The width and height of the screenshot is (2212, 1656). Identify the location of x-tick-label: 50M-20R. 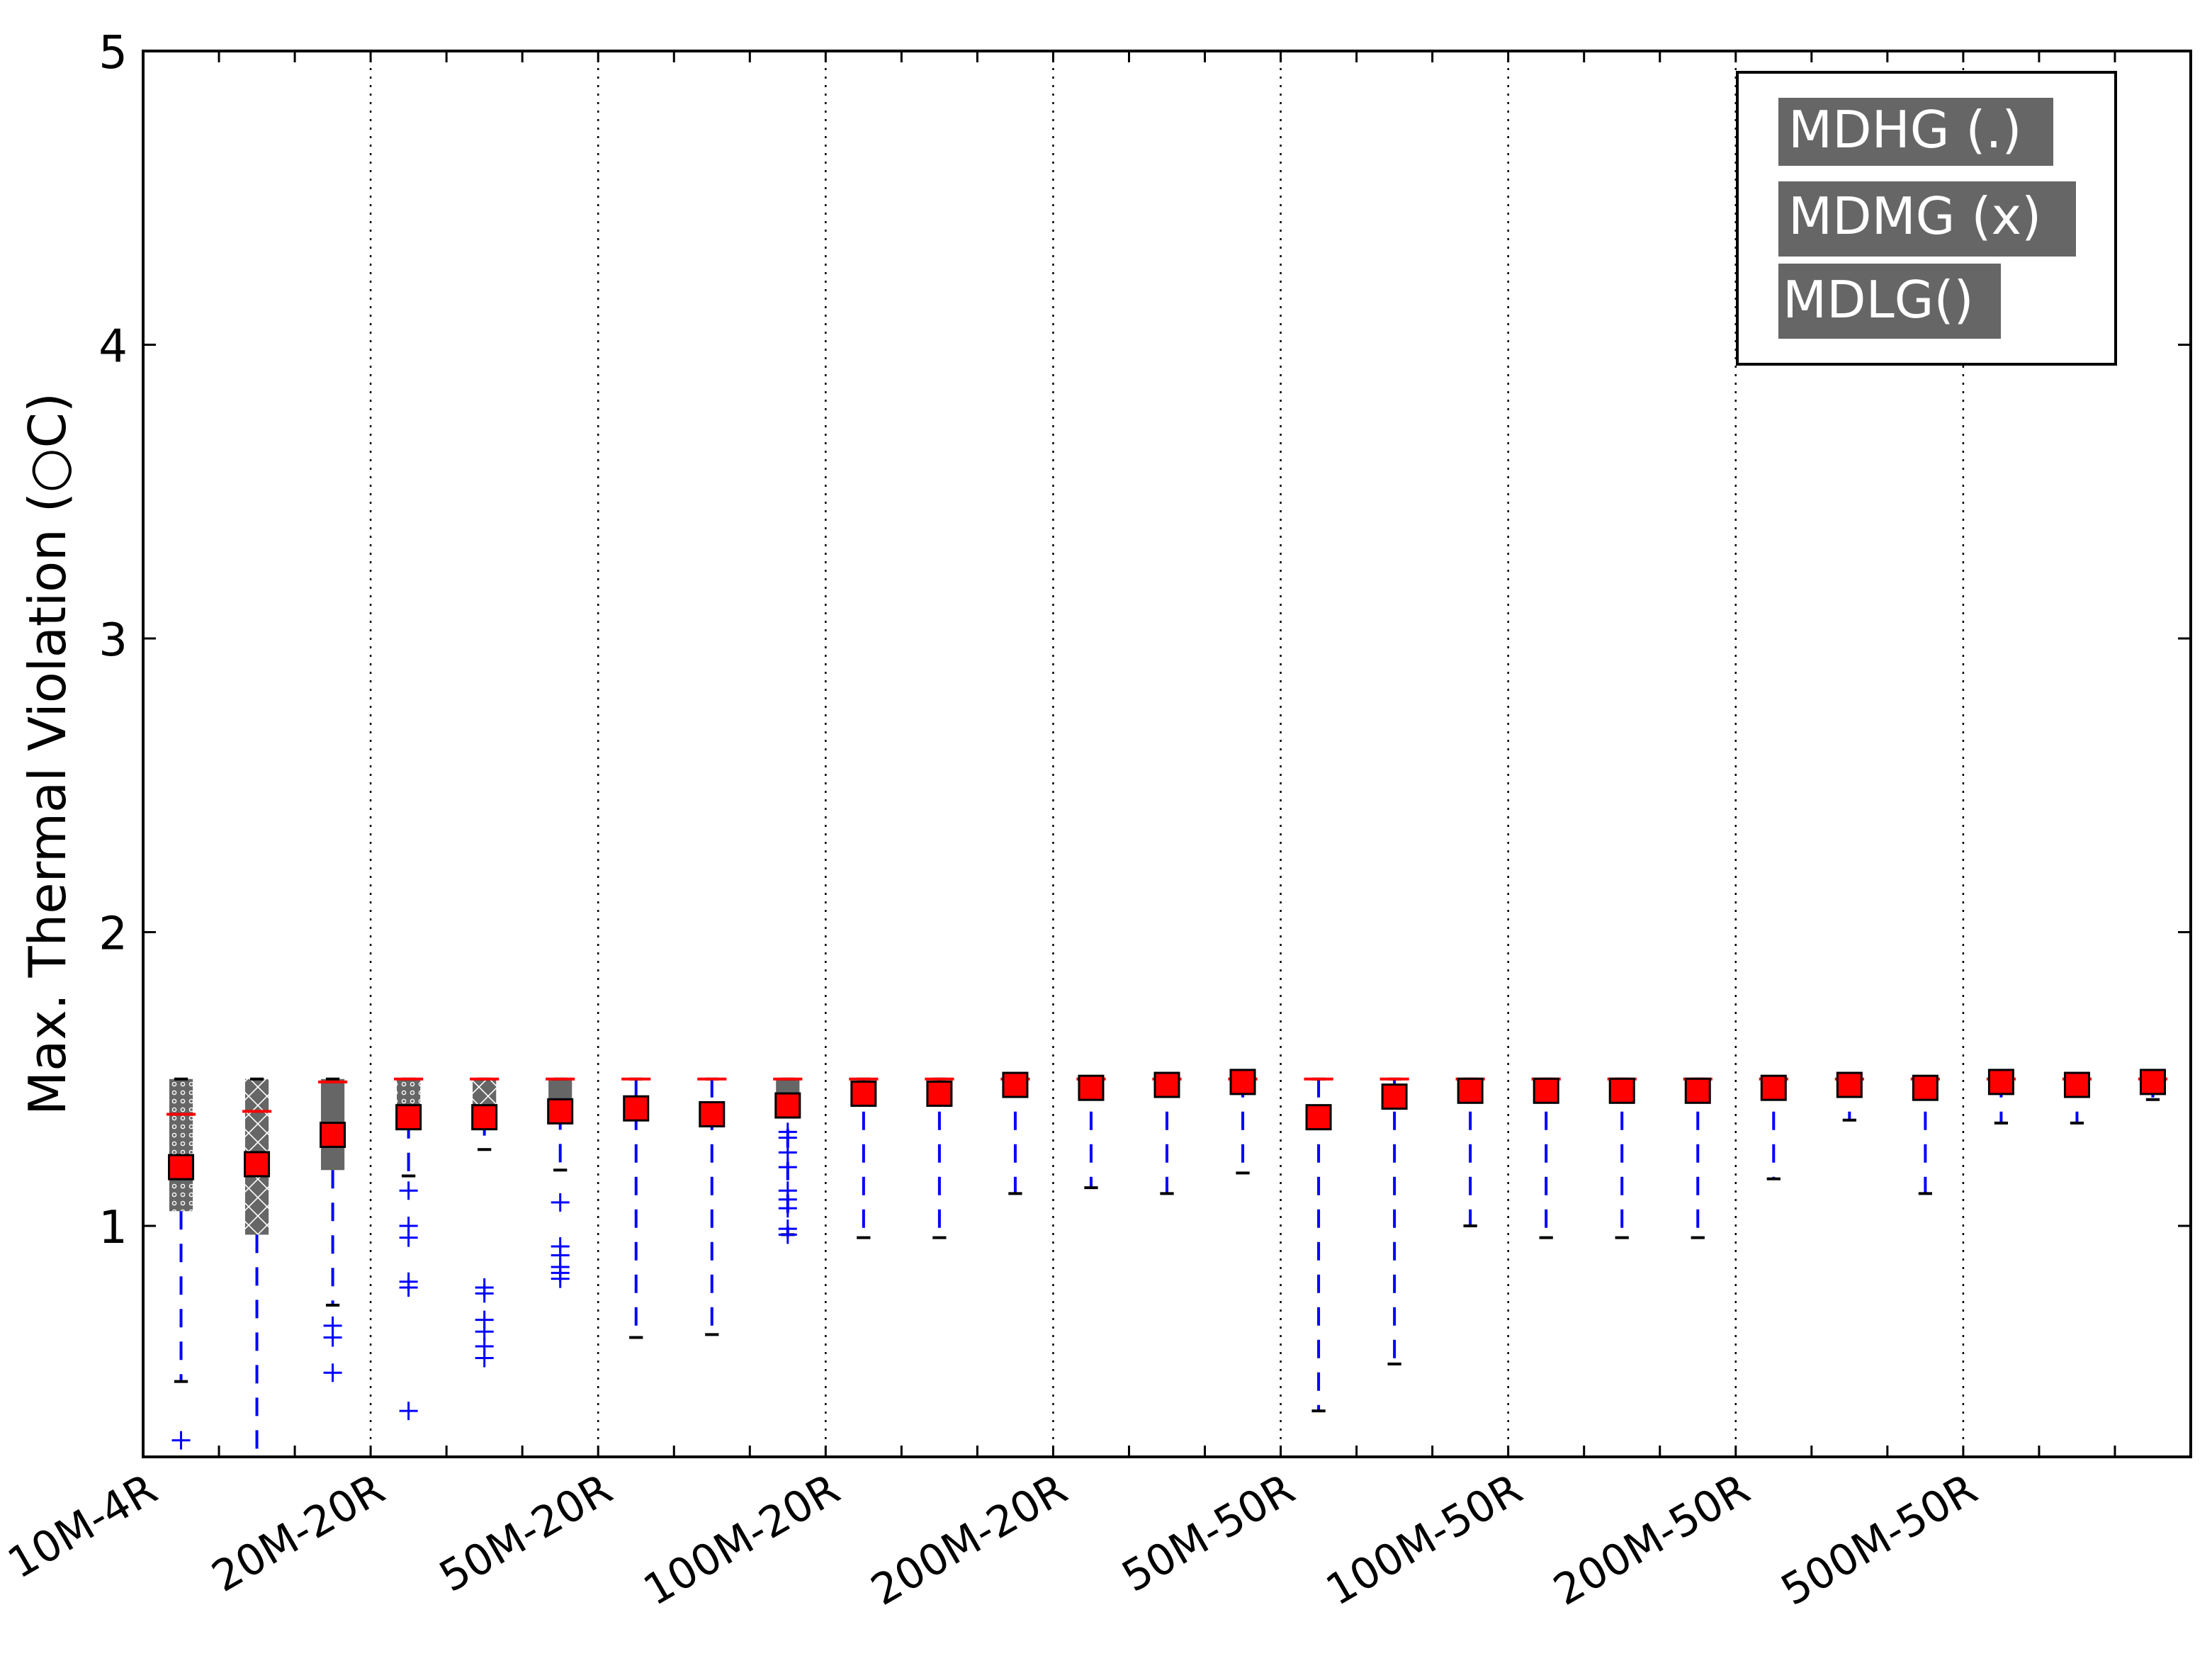
(526, 1533).